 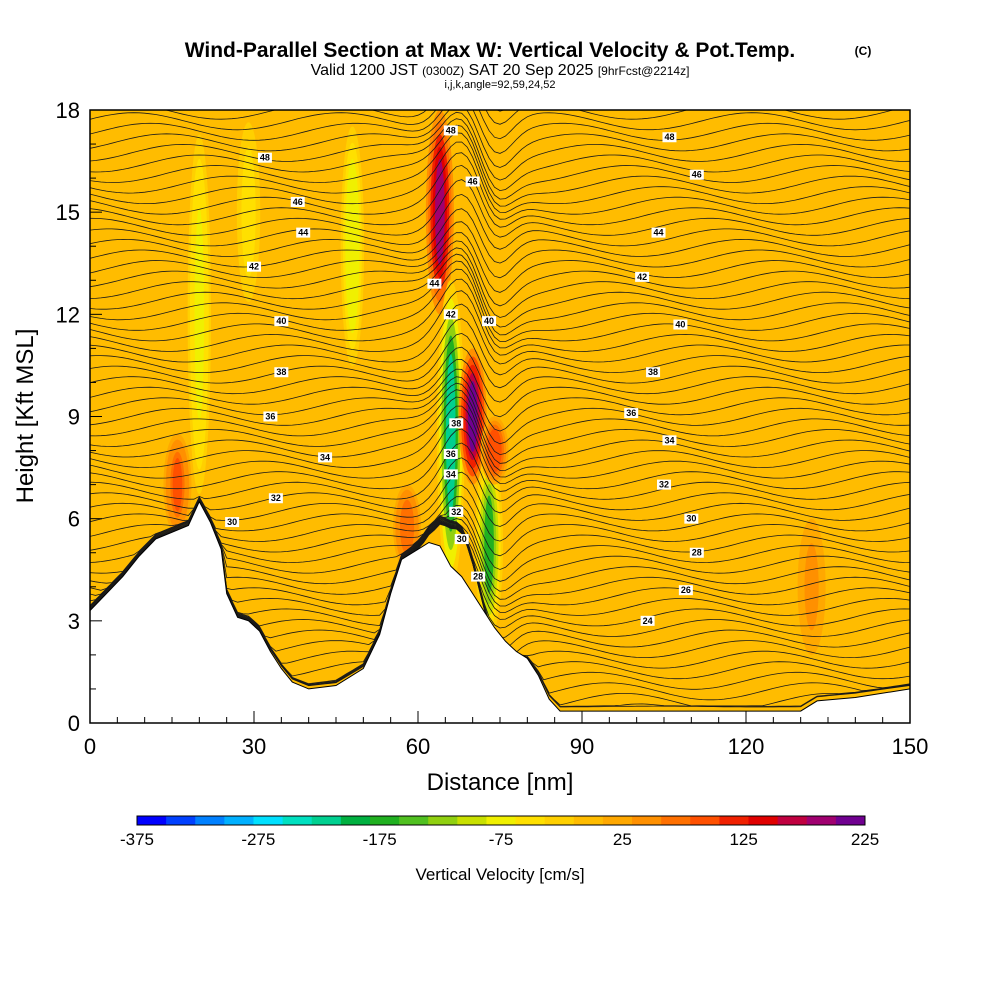 I want to click on y-tick-label: 0, so click(x=74, y=723).